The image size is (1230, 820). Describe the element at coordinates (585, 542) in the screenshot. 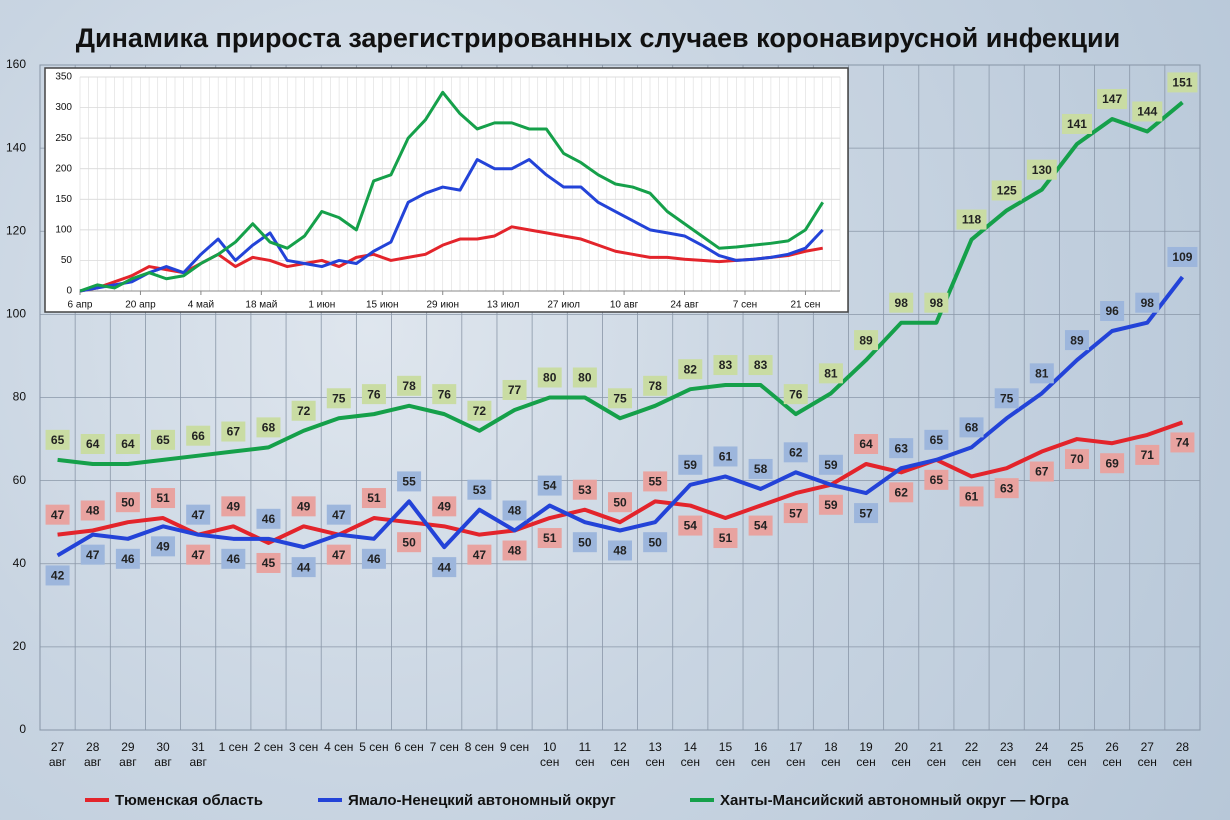

I see `data-label: 50` at that location.